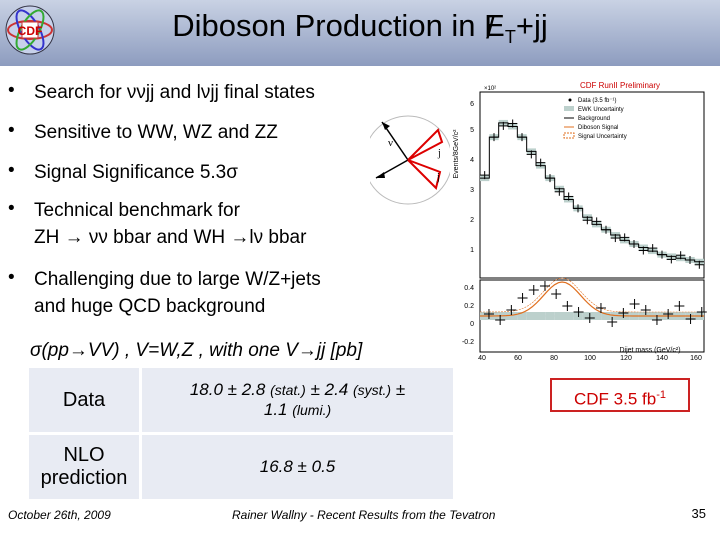  Describe the element at coordinates (85, 401) in the screenshot. I see `data-label-cell: Data` at that location.